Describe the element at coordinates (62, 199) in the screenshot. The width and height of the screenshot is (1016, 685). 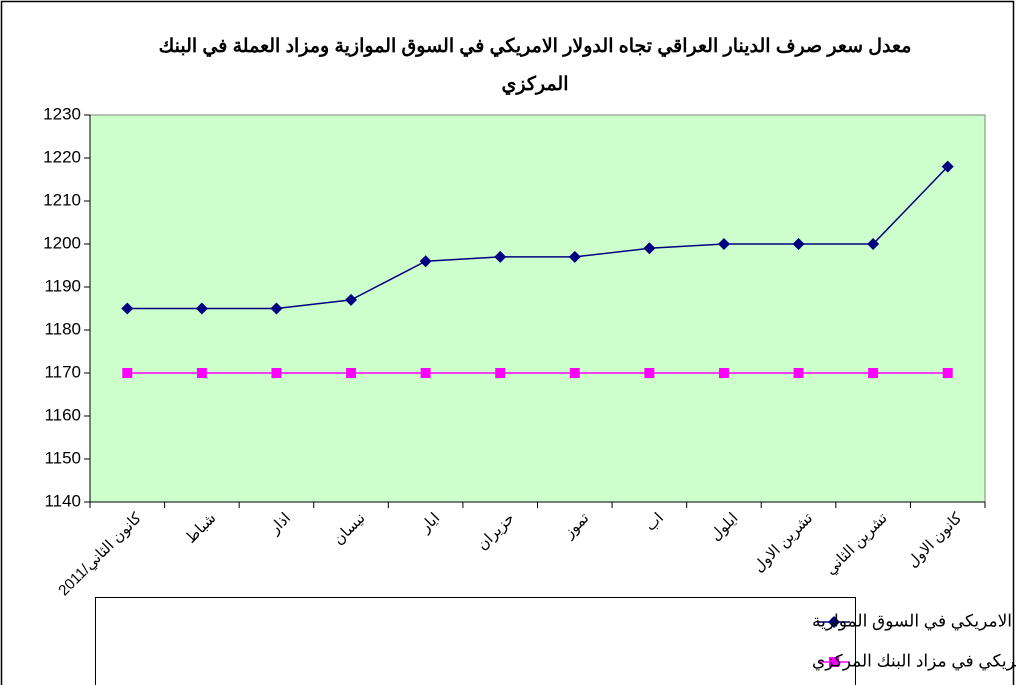
I see `y-tick-label: 1210` at that location.